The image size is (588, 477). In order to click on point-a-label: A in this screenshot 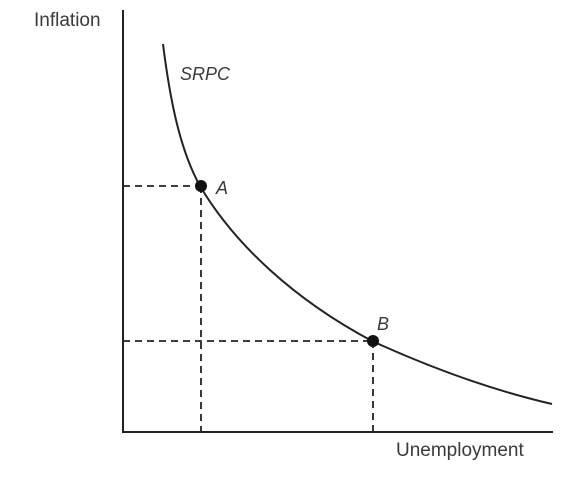, I will do `click(221, 188)`.